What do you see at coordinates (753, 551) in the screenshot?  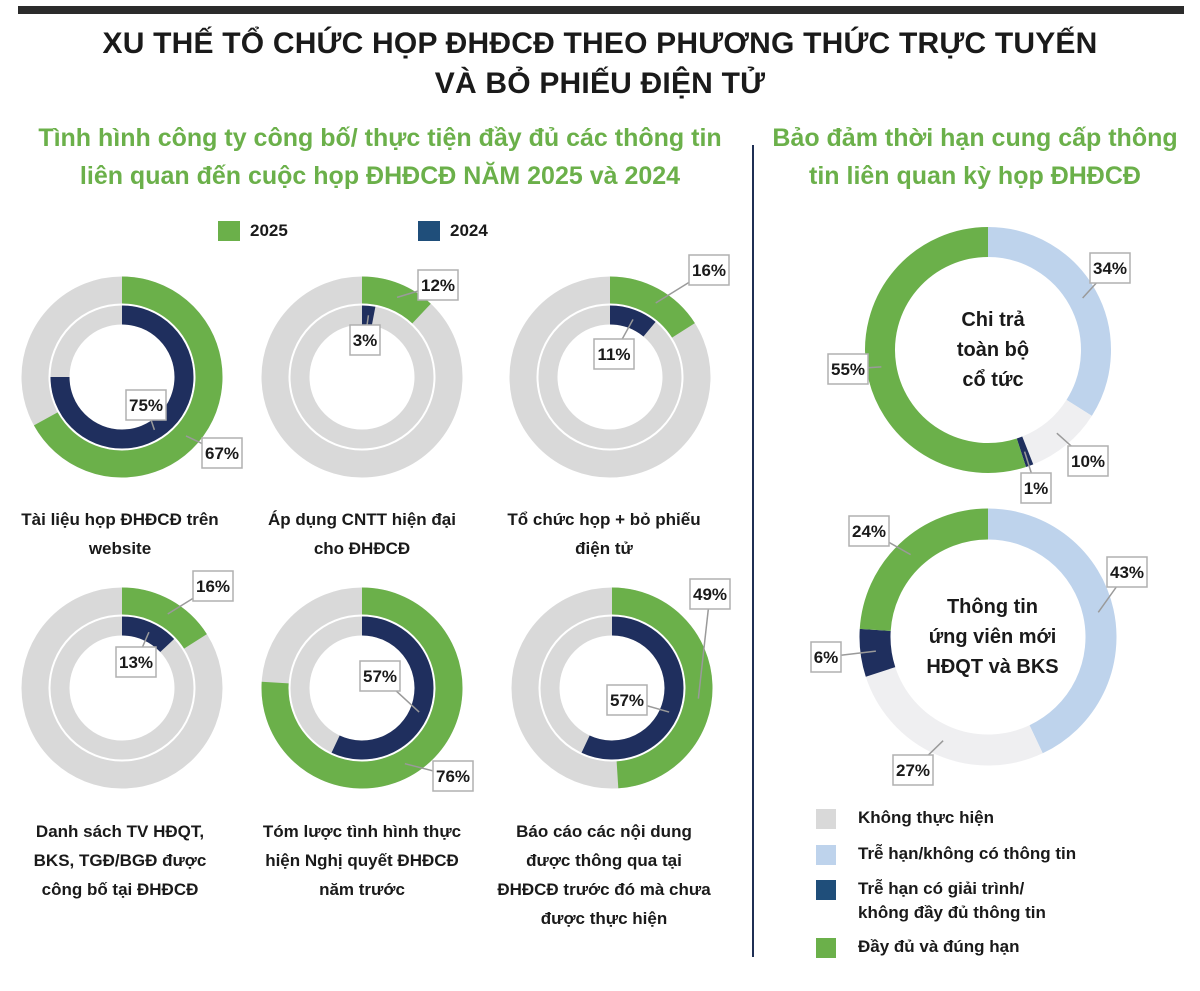 I see `section-divider` at bounding box center [753, 551].